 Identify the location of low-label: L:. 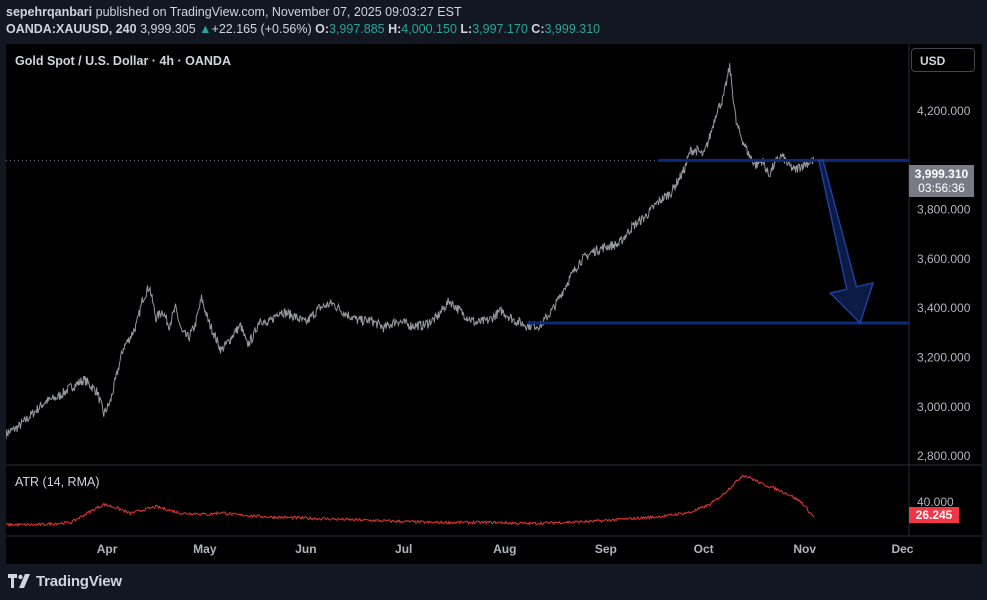
(466, 29).